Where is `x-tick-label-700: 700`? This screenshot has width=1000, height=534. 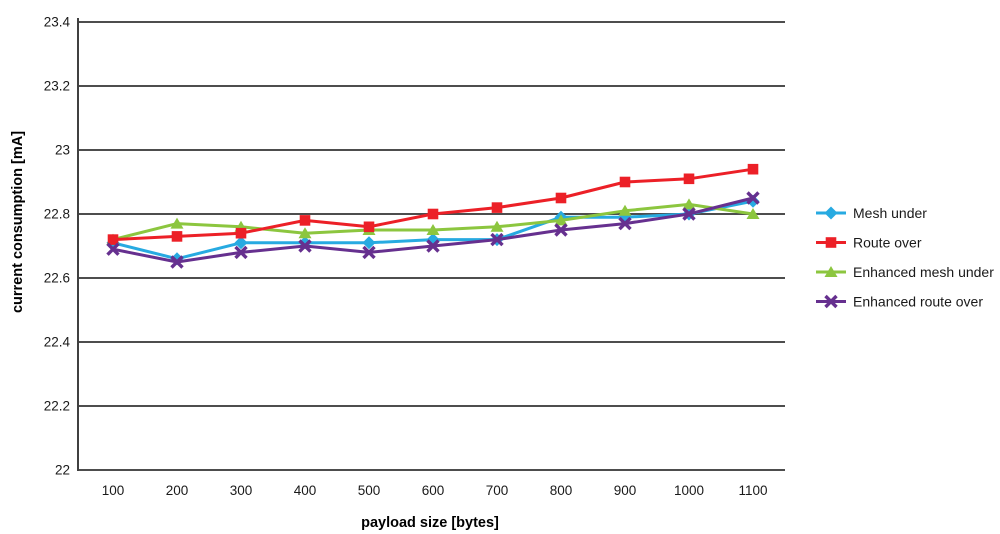 x-tick-label-700: 700 is located at coordinates (497, 490).